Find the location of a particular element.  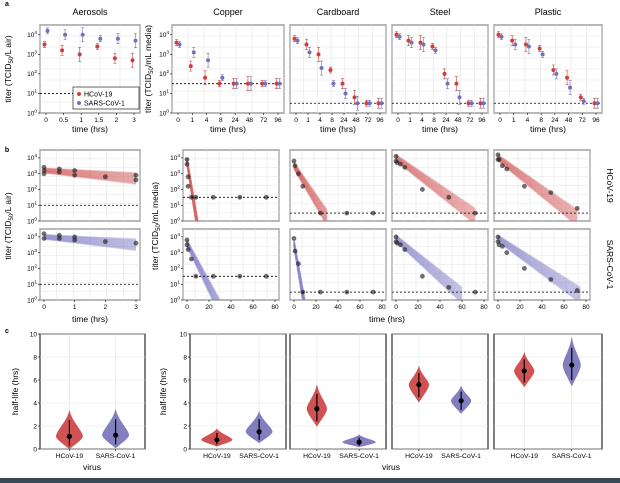

panel-a-copper-xtick-label: 1 is located at coordinates (192, 120).